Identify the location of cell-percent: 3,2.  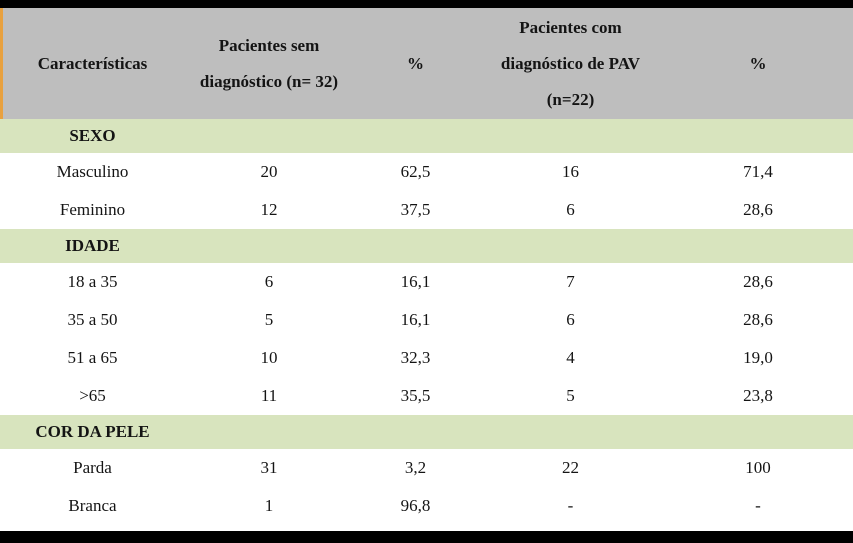
(415, 468).